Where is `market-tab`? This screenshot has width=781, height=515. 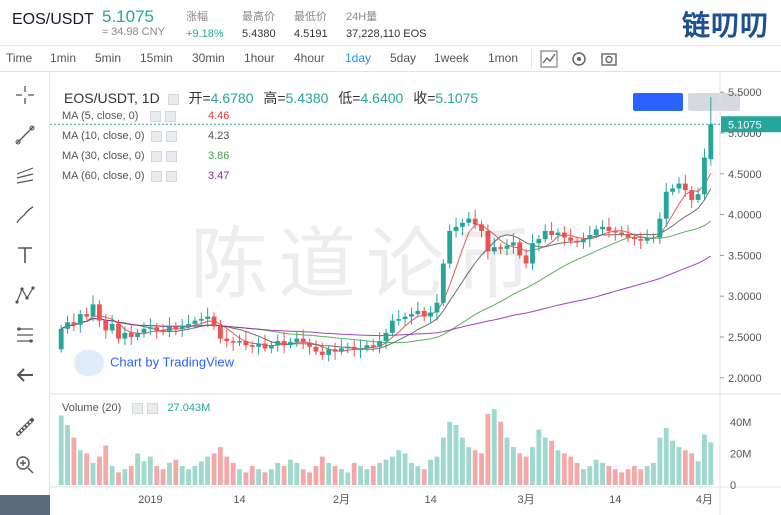 market-tab is located at coordinates (658, 102).